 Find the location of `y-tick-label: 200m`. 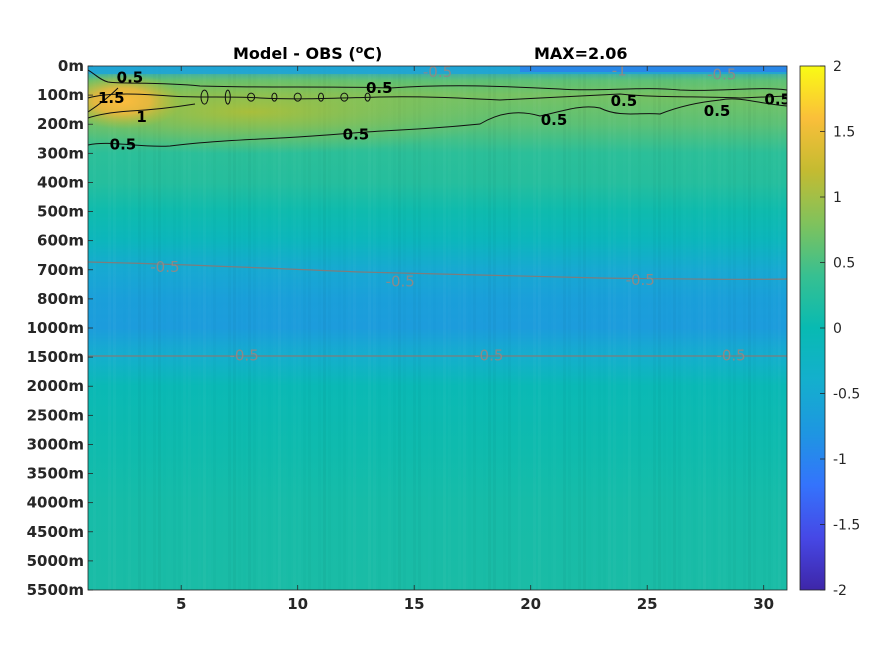

y-tick-label: 200m is located at coordinates (60, 124).